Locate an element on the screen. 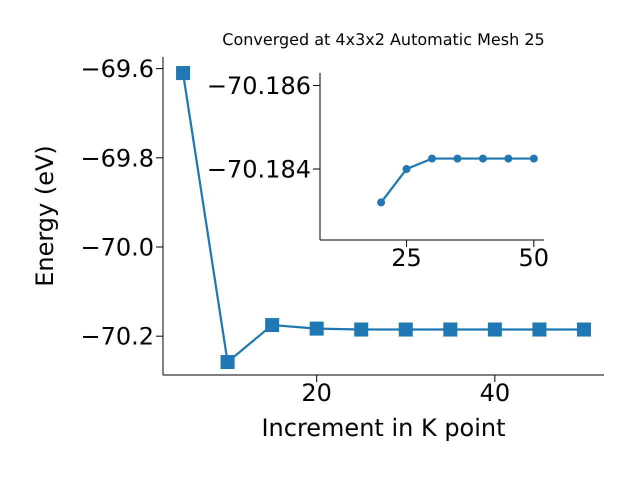 The image size is (640, 480). y-tick-label: −70.0 is located at coordinates (117, 248).